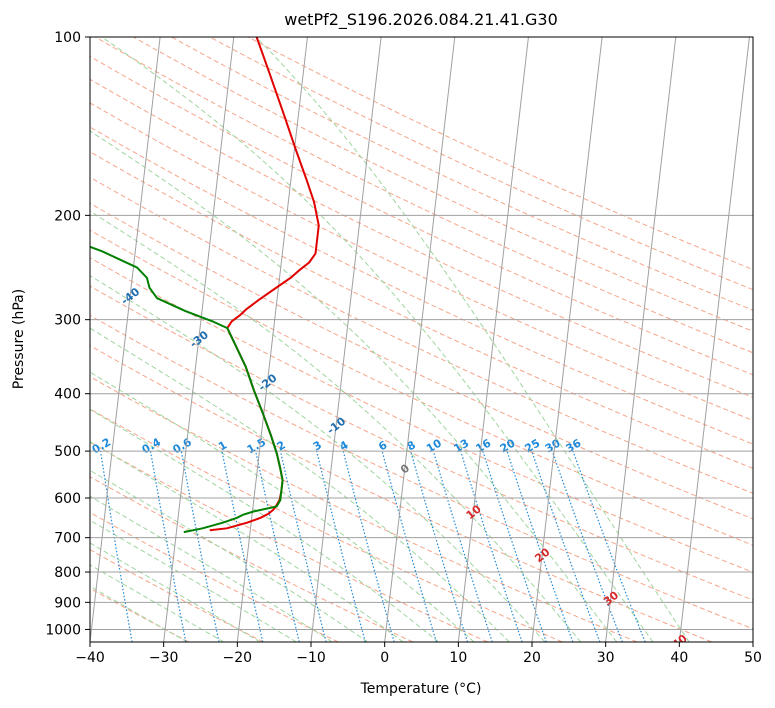 Image resolution: width=775 pixels, height=708 pixels. What do you see at coordinates (421, 689) in the screenshot?
I see `x-axis-label: Temperature (°C)` at bounding box center [421, 689].